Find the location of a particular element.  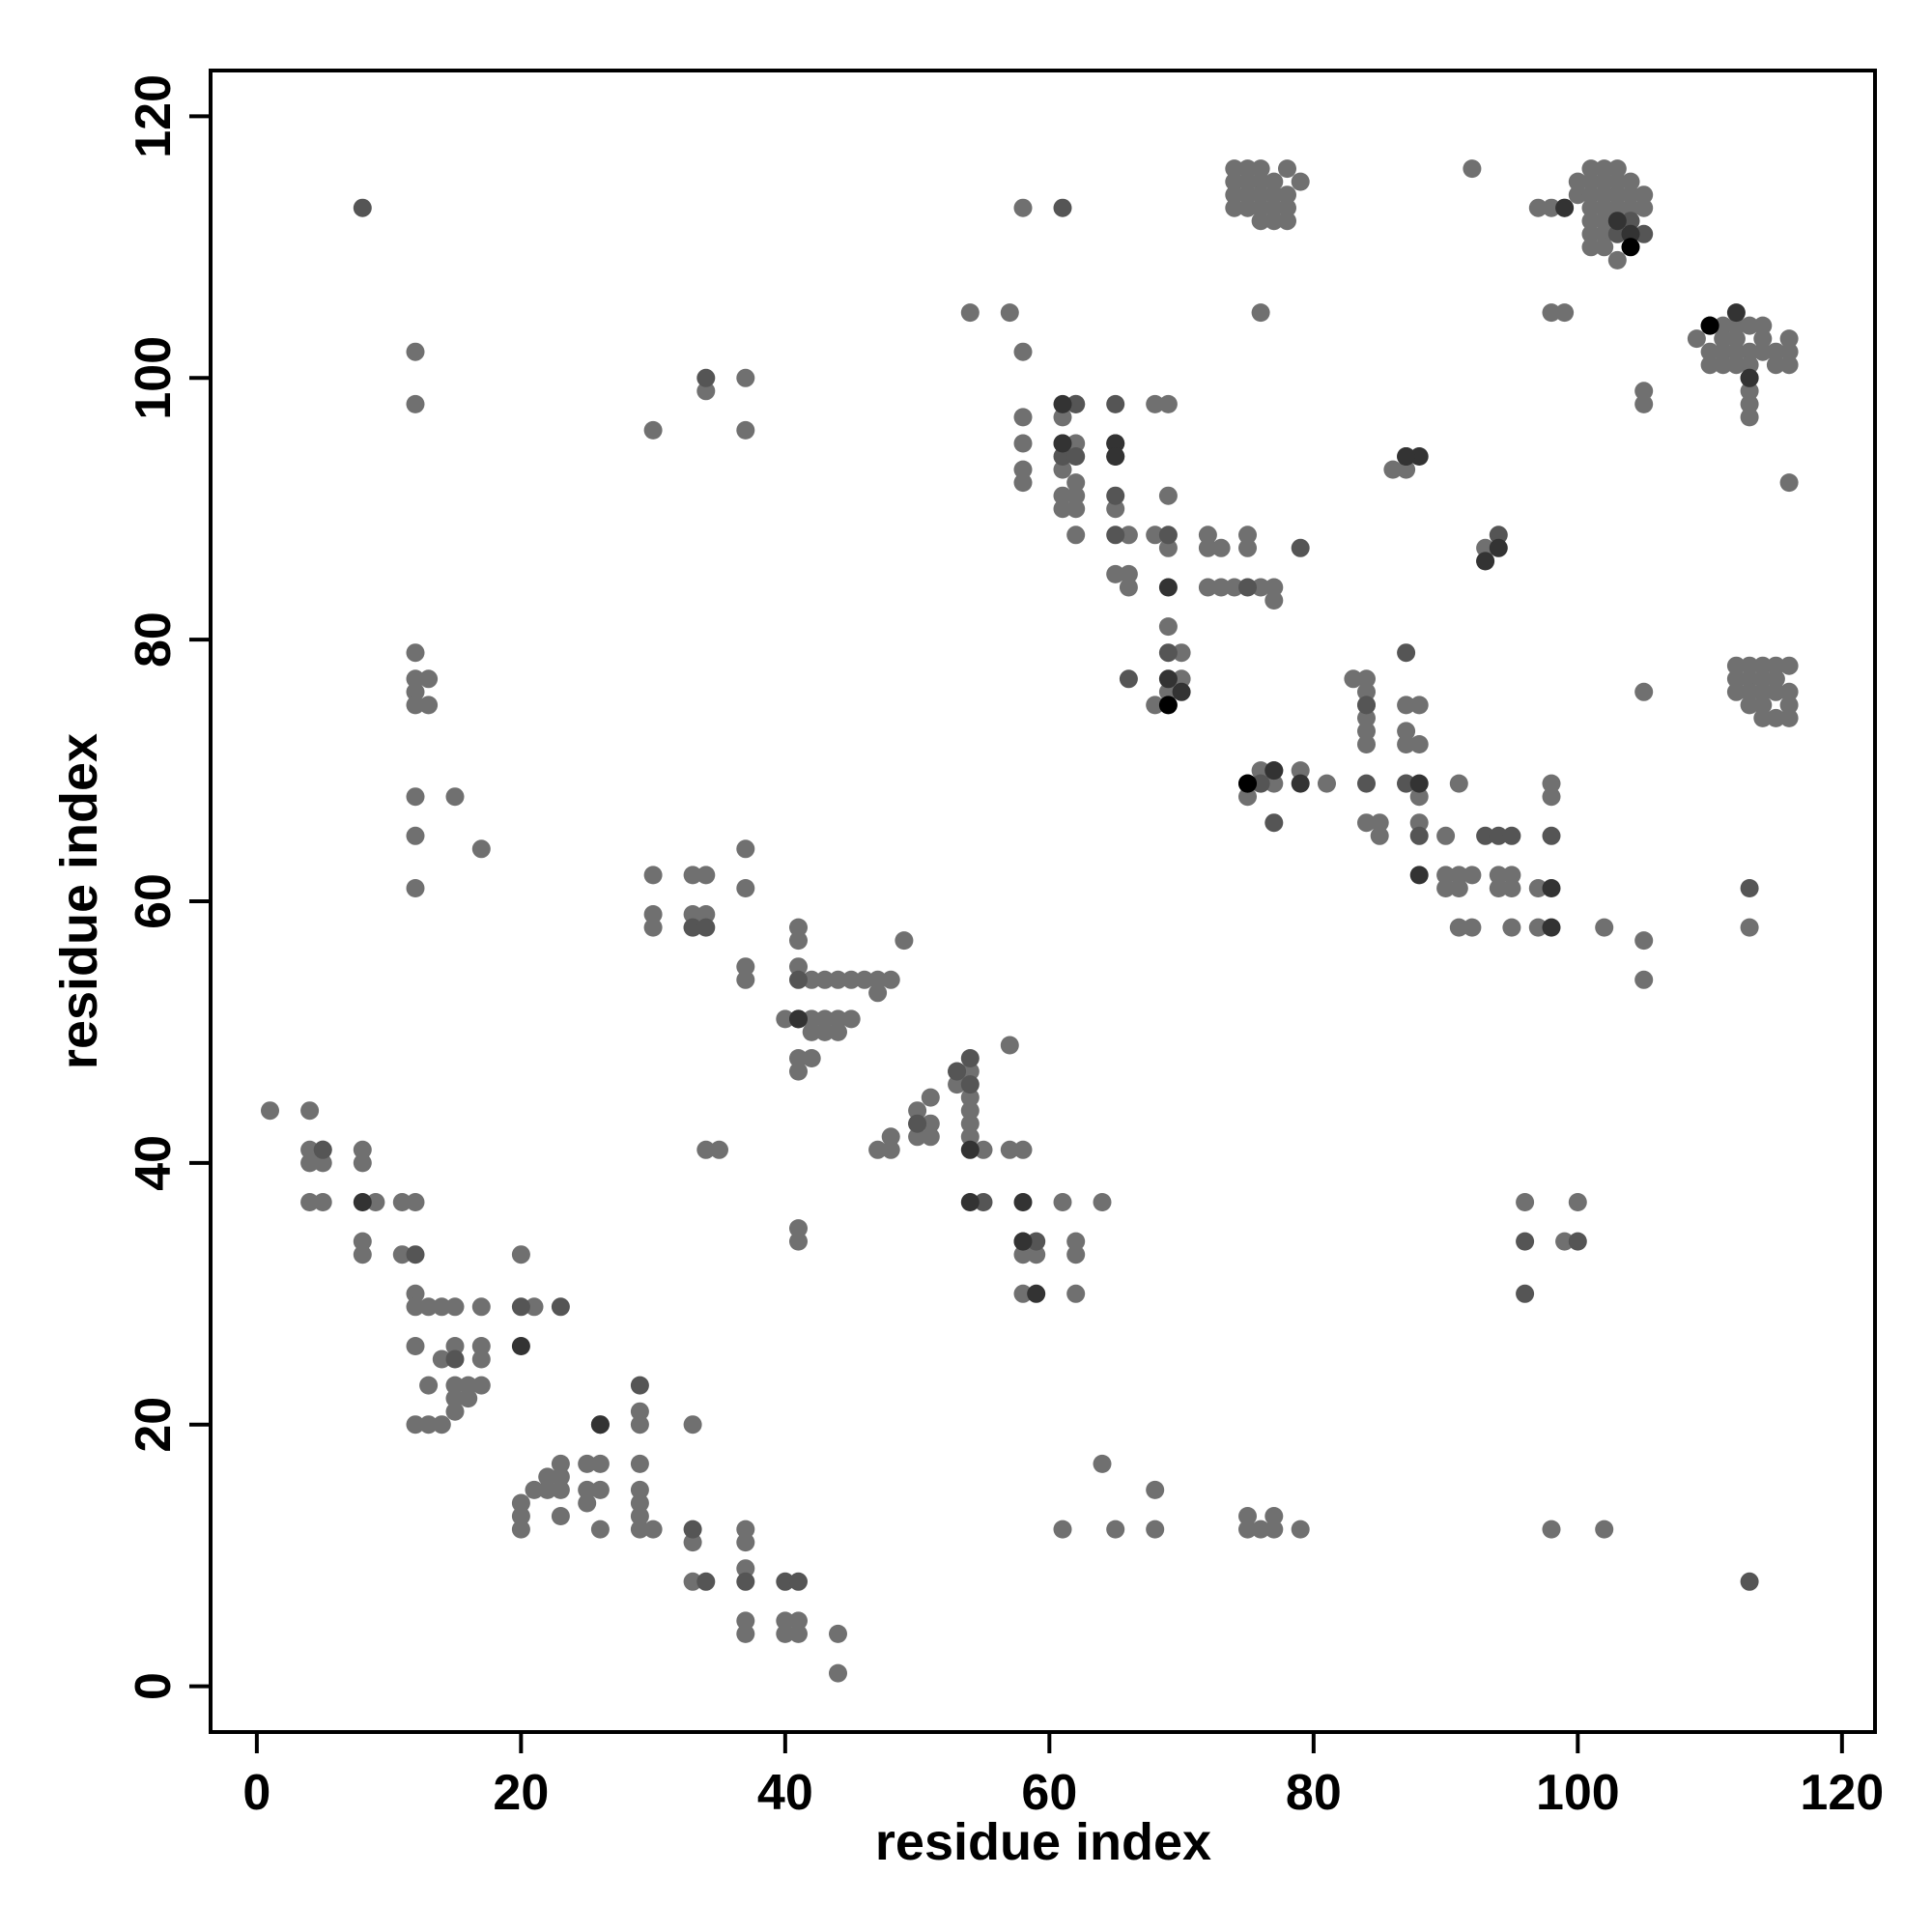

x-axis: 0 20 40 60 80 100 120 is located at coordinates (1063, 1776).